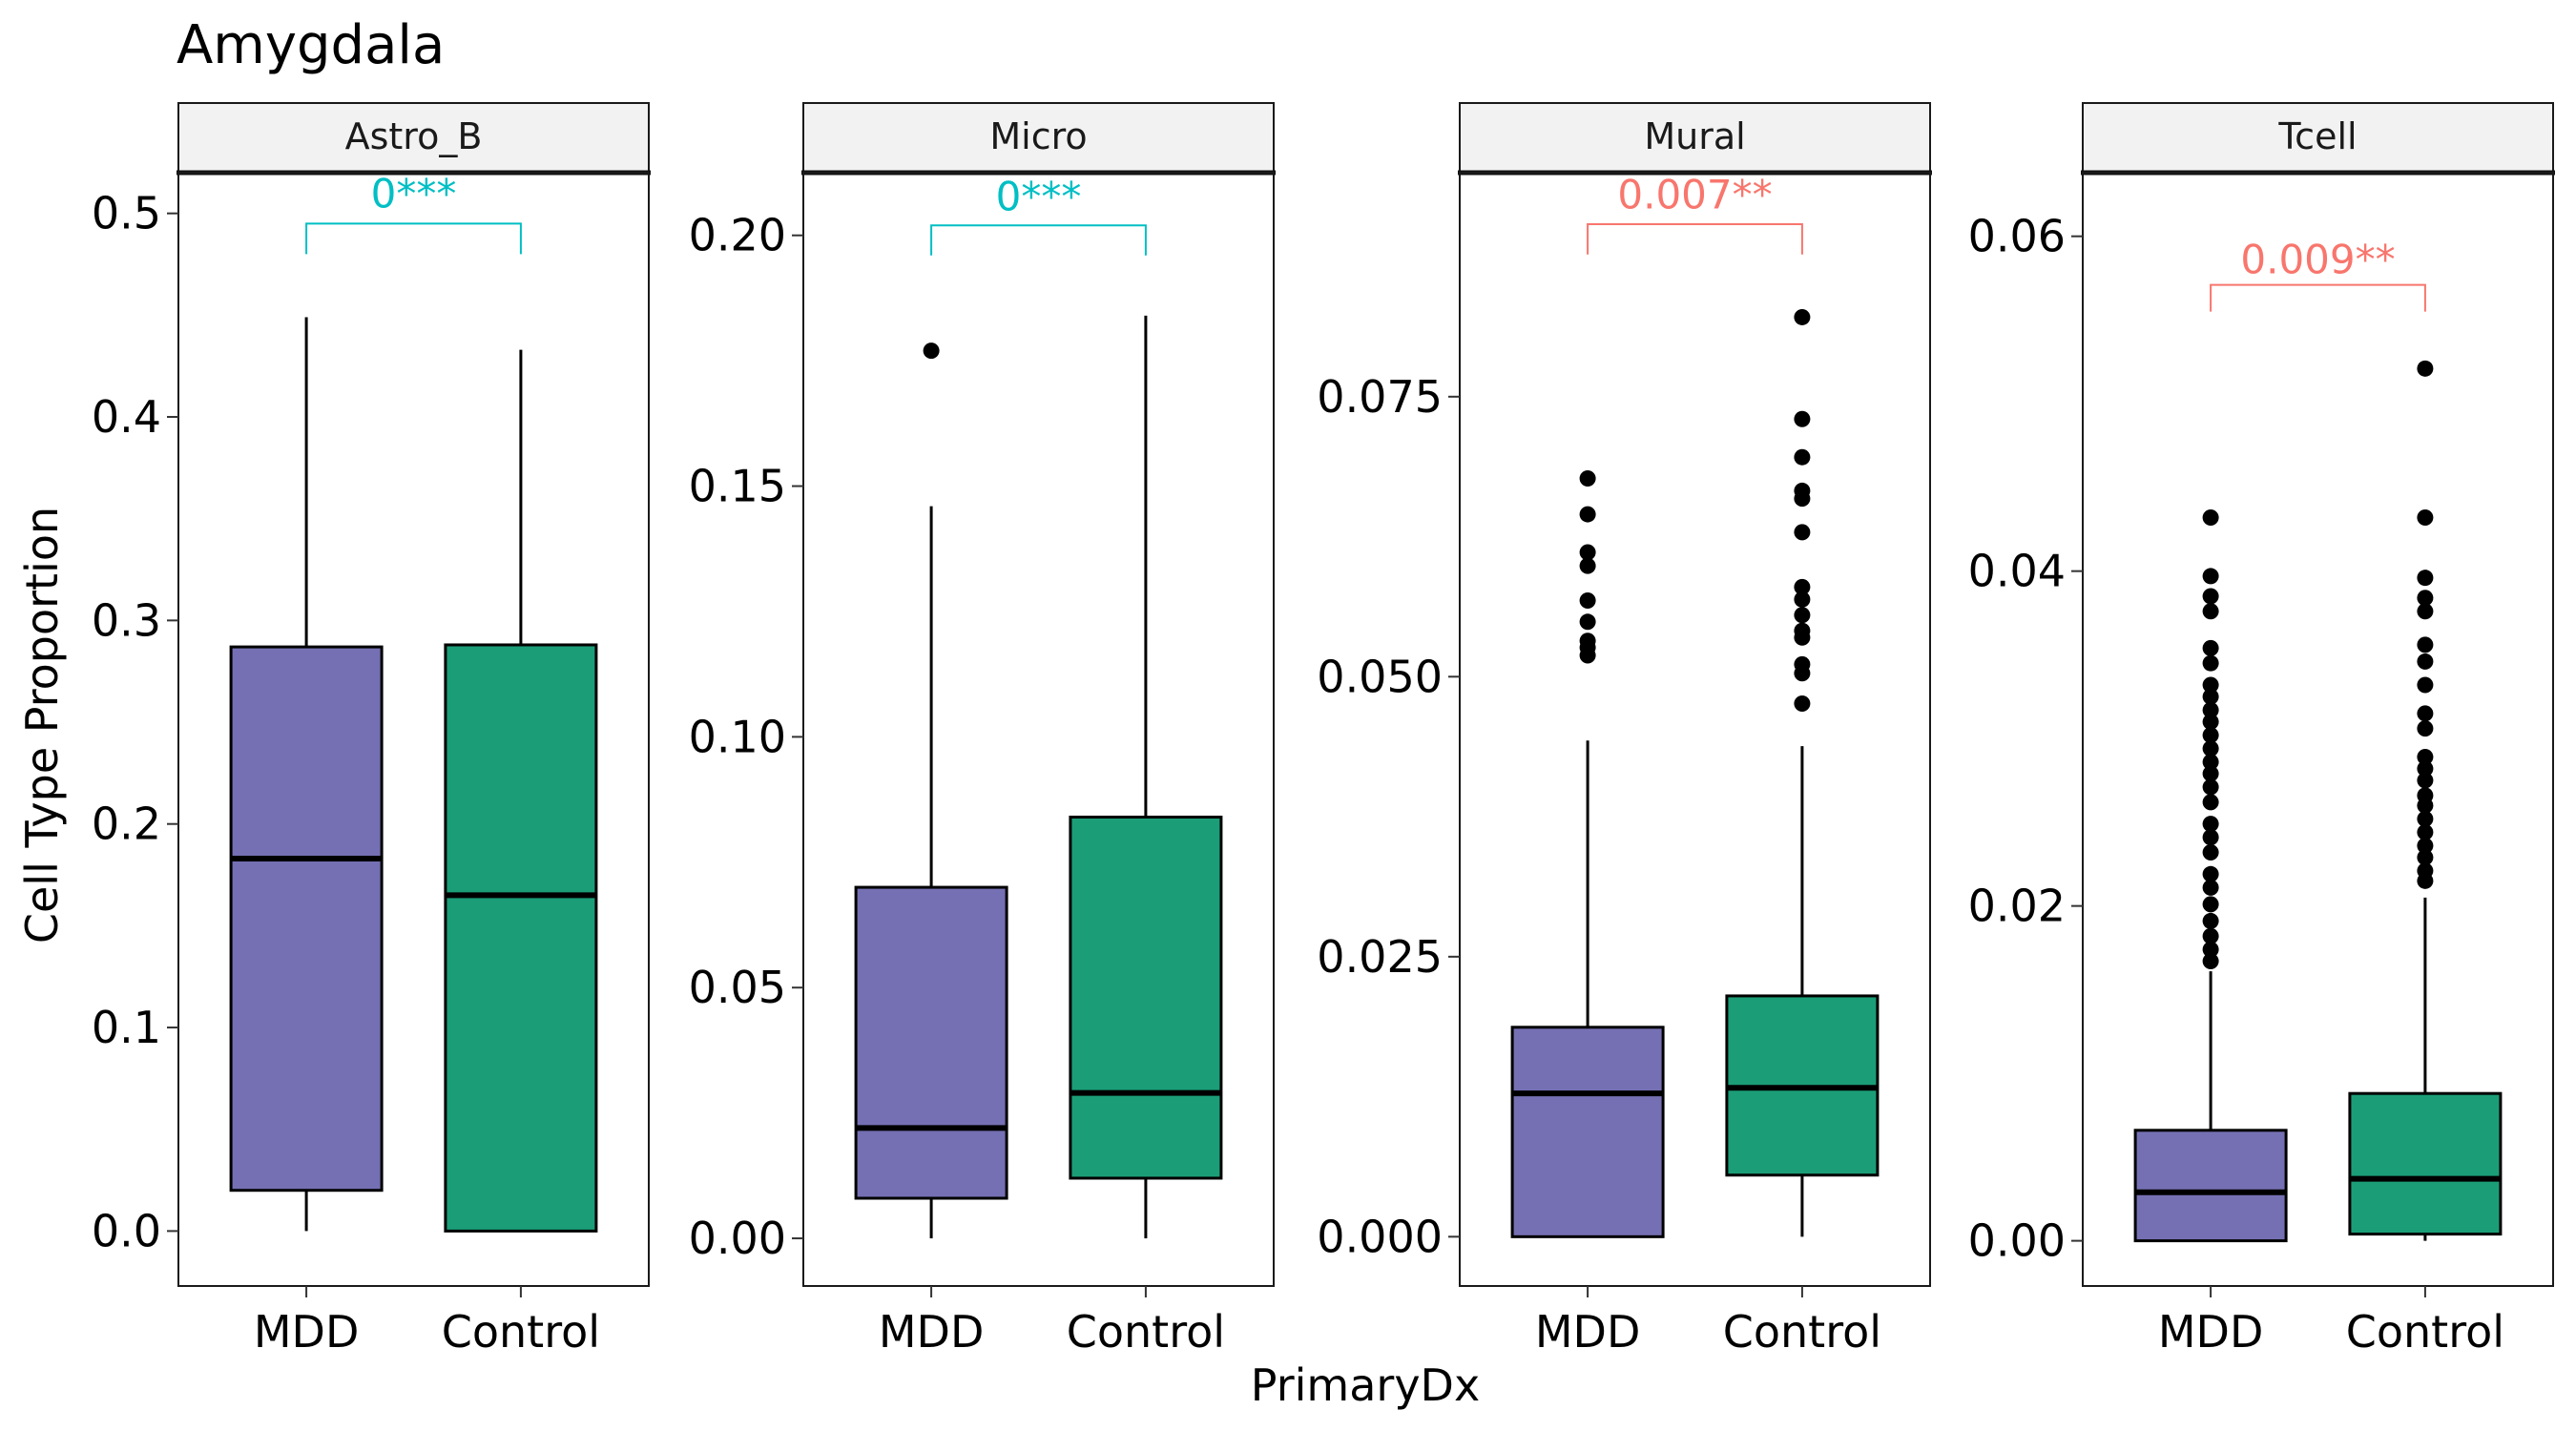 The width and height of the screenshot is (2576, 1431). Describe the element at coordinates (126, 824) in the screenshot. I see `y-tick-label: 0.2` at that location.